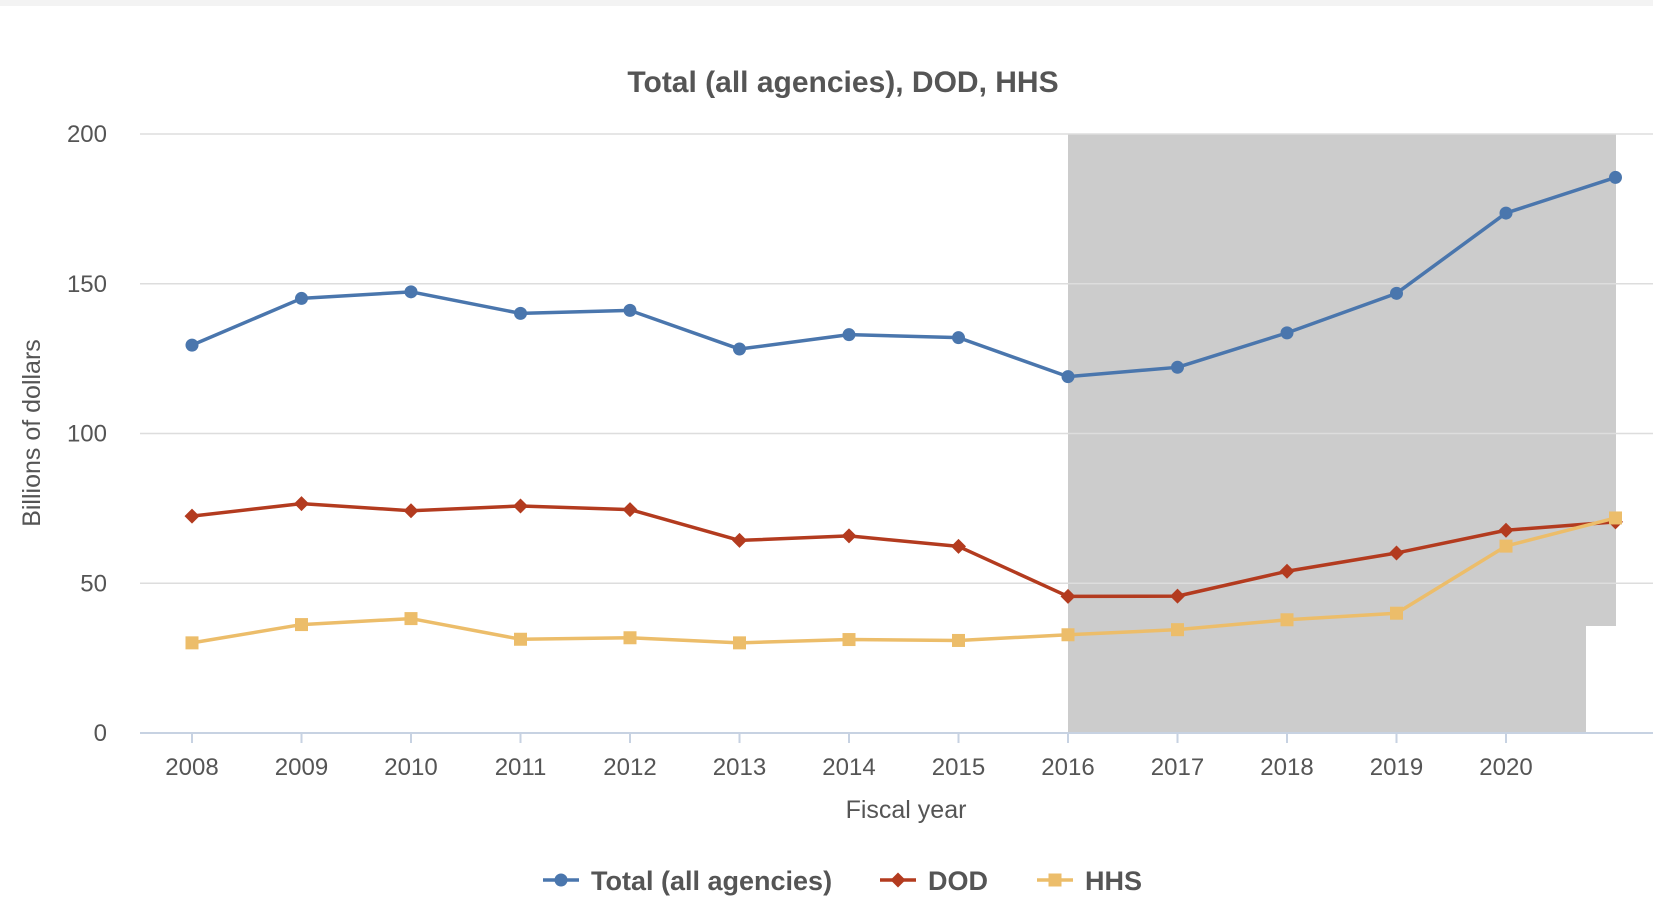 This screenshot has width=1653, height=899. What do you see at coordinates (1113, 881) in the screenshot?
I see `legend-label-2: HHS` at bounding box center [1113, 881].